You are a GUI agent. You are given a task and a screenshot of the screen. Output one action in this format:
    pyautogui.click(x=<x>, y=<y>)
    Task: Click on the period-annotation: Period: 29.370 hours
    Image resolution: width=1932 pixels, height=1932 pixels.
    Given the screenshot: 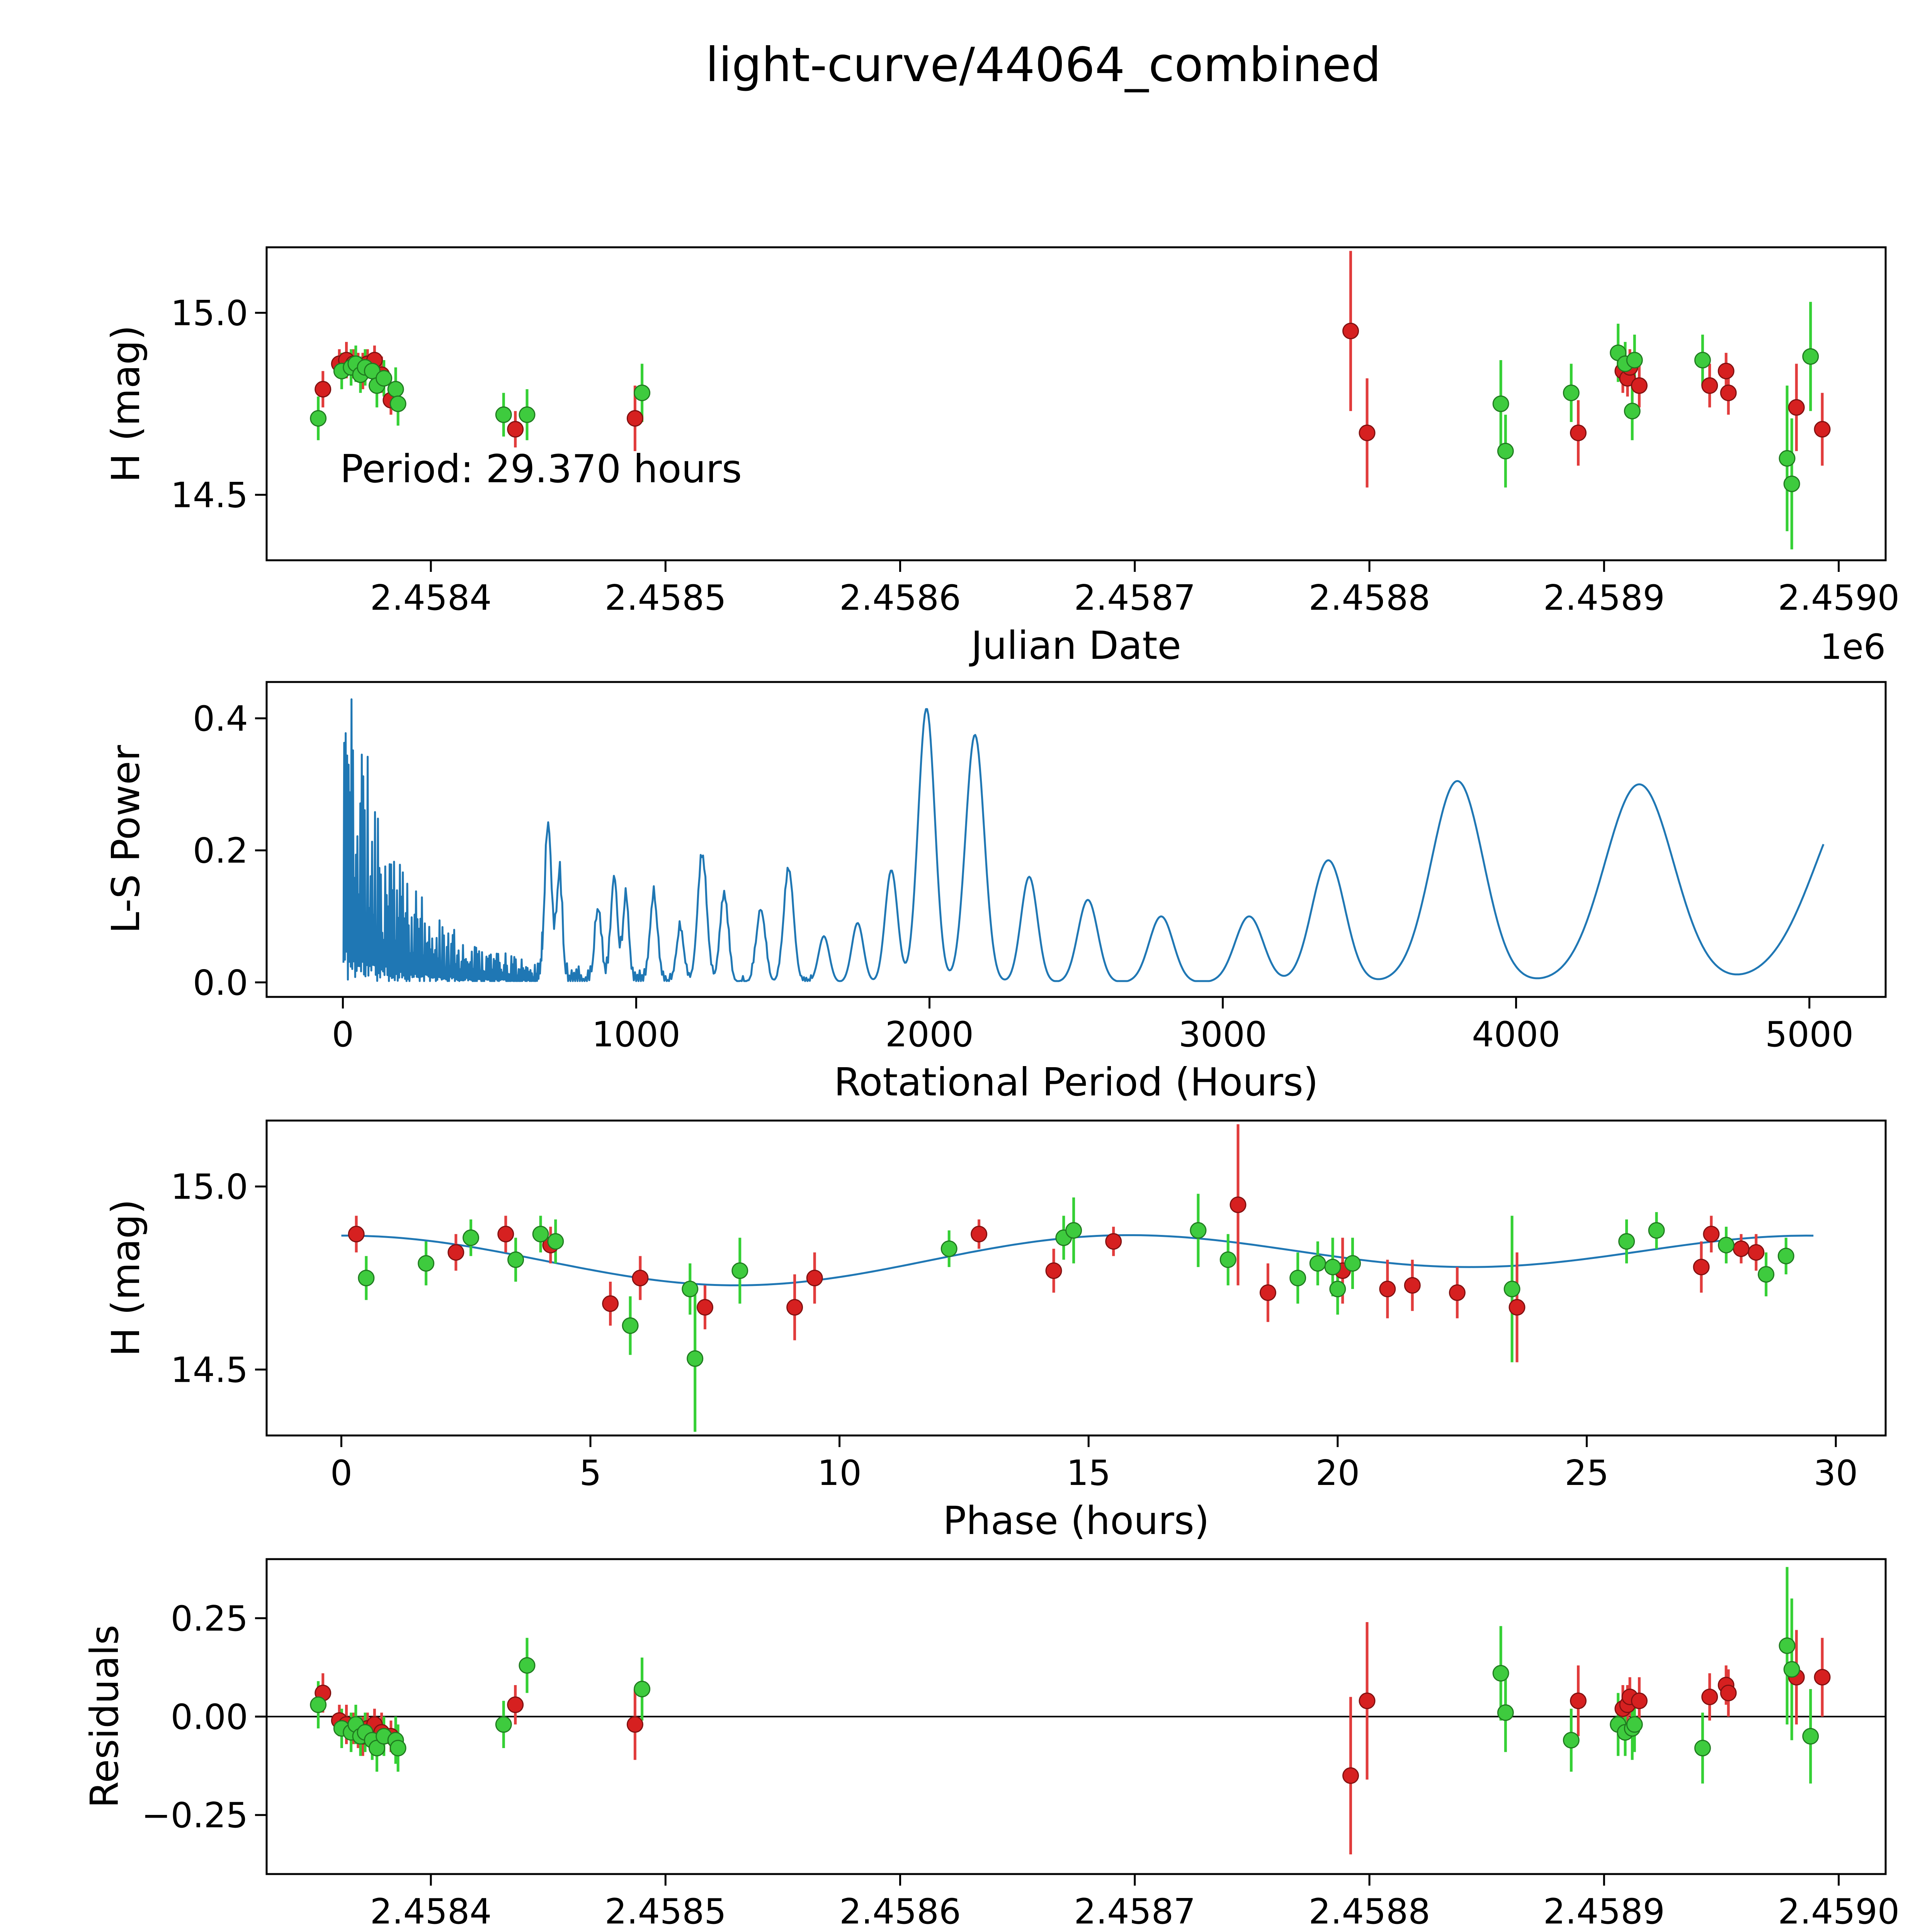 What is the action you would take?
    pyautogui.click(x=541, y=469)
    